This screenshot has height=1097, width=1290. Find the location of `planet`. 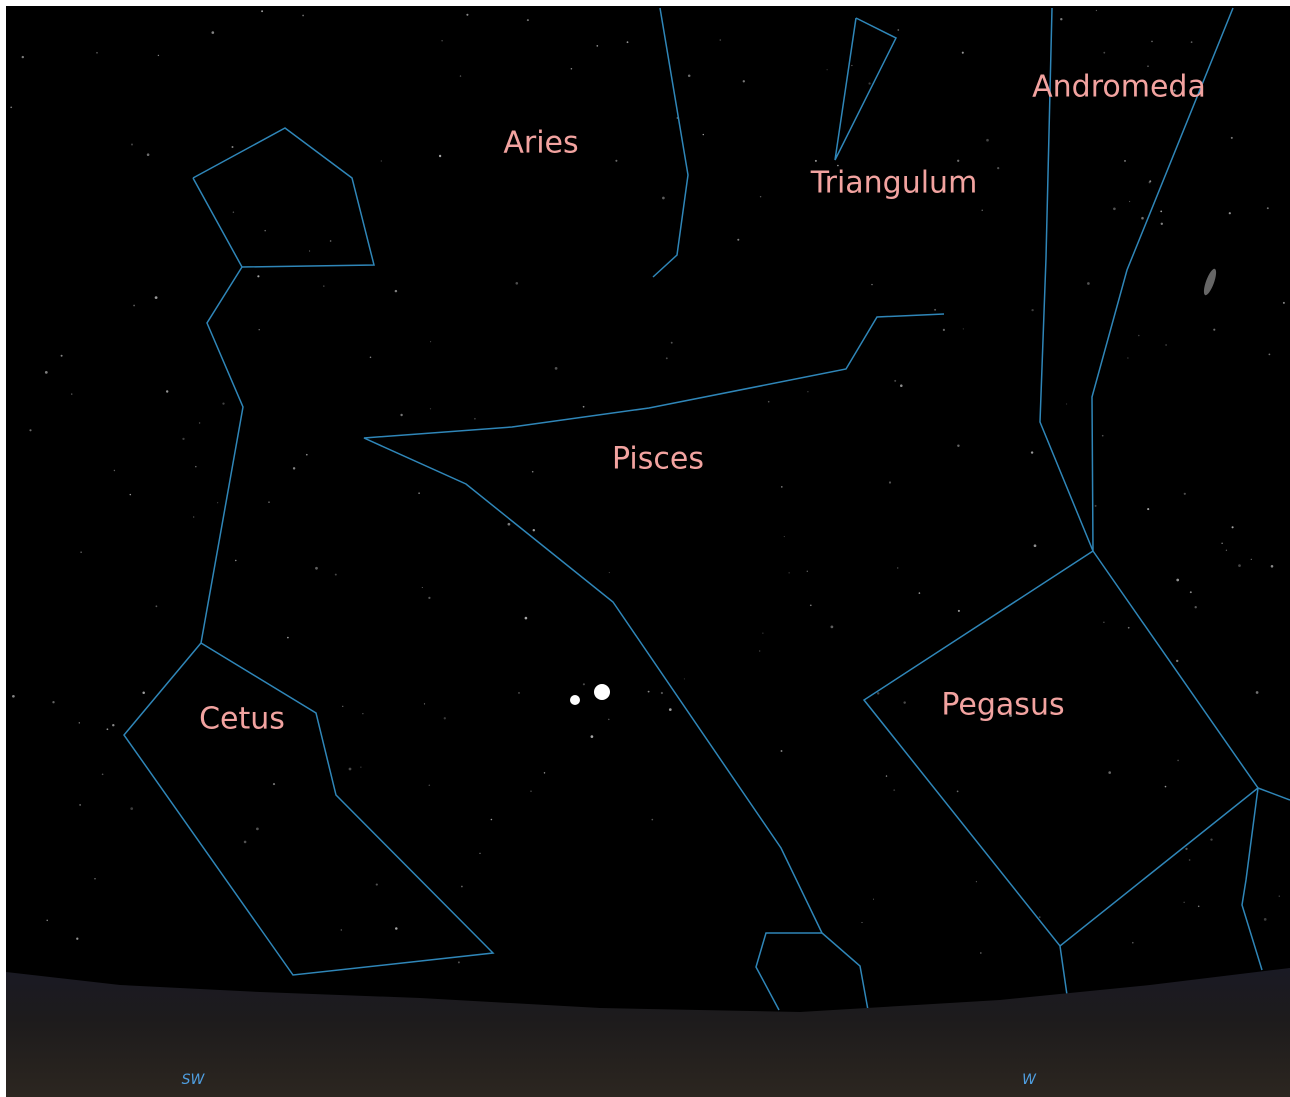

planet is located at coordinates (602, 692).